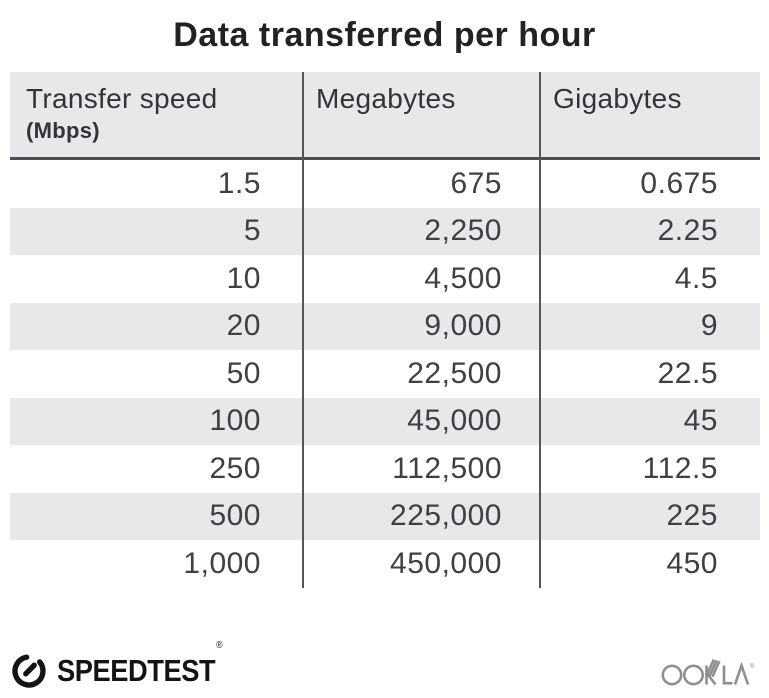 The height and width of the screenshot is (698, 769). I want to click on header-label: Megabytes, so click(386, 98).